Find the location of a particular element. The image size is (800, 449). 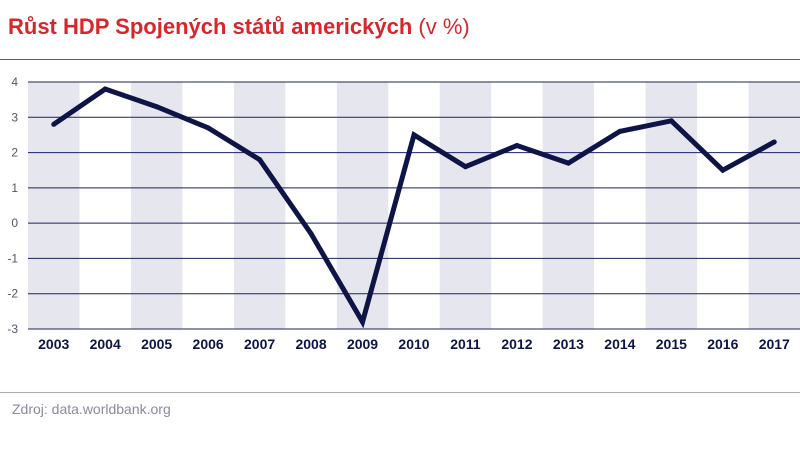

footer-divider is located at coordinates (400, 392).